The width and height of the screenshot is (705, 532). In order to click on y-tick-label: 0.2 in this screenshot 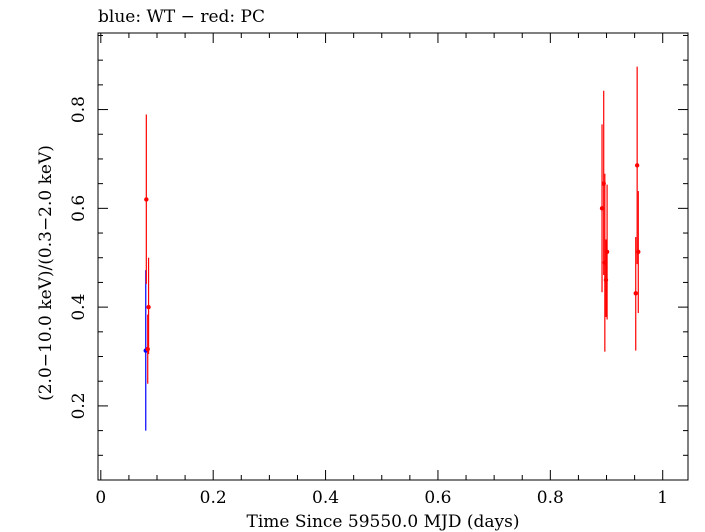, I will do `click(79, 405)`.